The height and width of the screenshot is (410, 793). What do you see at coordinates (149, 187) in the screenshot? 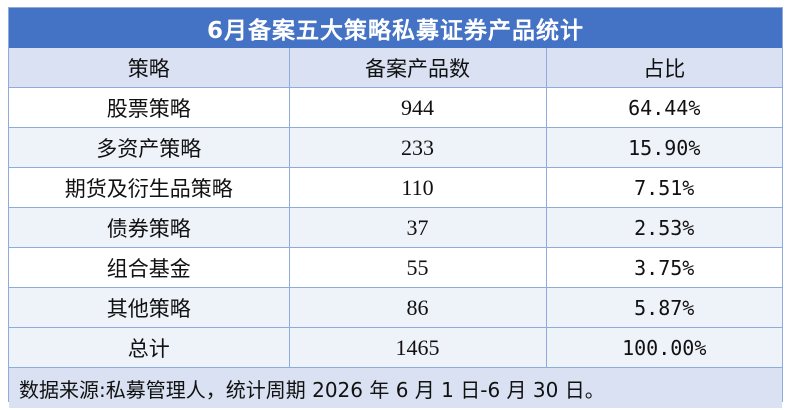
I see `strategy-cell: 期货及衍生品策略` at bounding box center [149, 187].